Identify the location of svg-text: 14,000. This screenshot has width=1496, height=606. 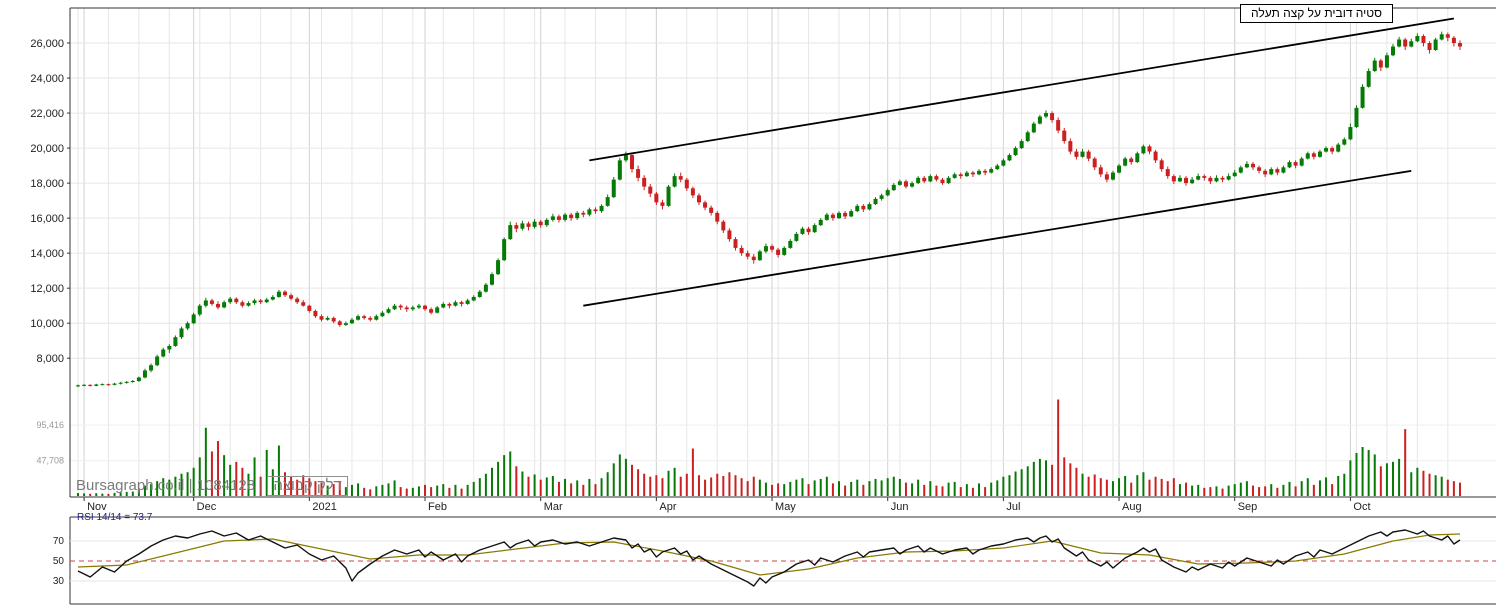
(47, 254).